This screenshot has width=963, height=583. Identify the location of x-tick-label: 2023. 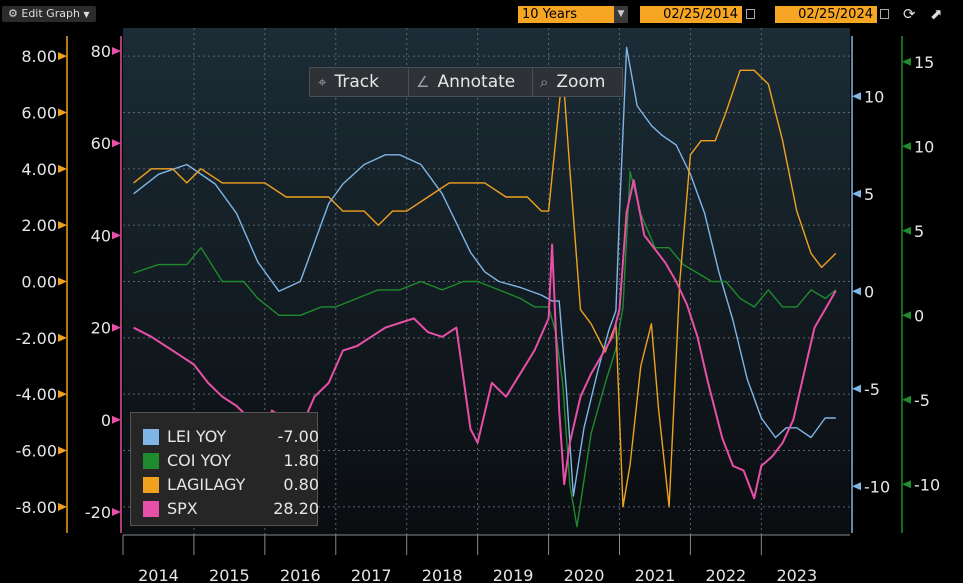
(796, 574).